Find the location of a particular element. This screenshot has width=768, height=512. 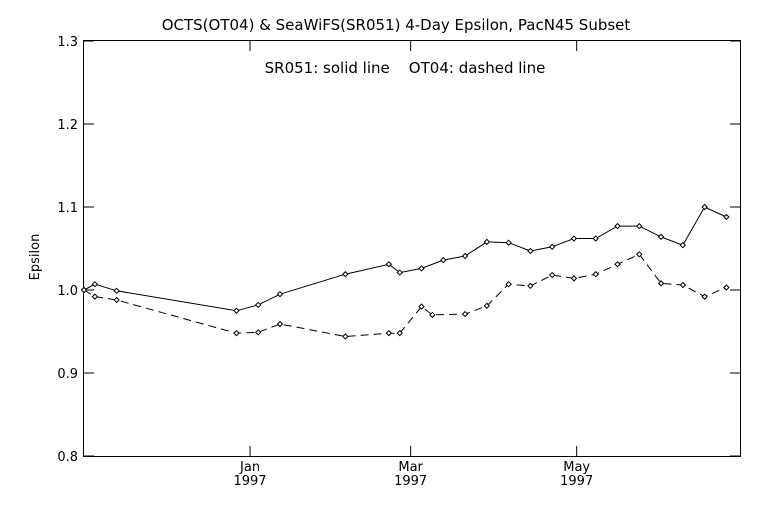

y-axis-label: Epsilon is located at coordinates (35, 257).